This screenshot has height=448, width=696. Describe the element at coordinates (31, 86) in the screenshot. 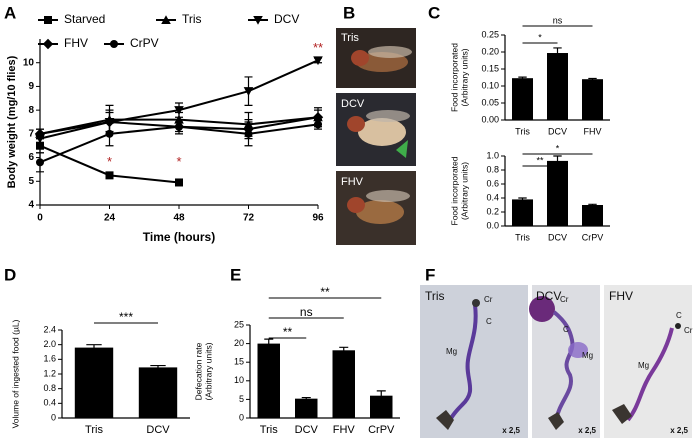

I see `y-tick-label: 9` at that location.